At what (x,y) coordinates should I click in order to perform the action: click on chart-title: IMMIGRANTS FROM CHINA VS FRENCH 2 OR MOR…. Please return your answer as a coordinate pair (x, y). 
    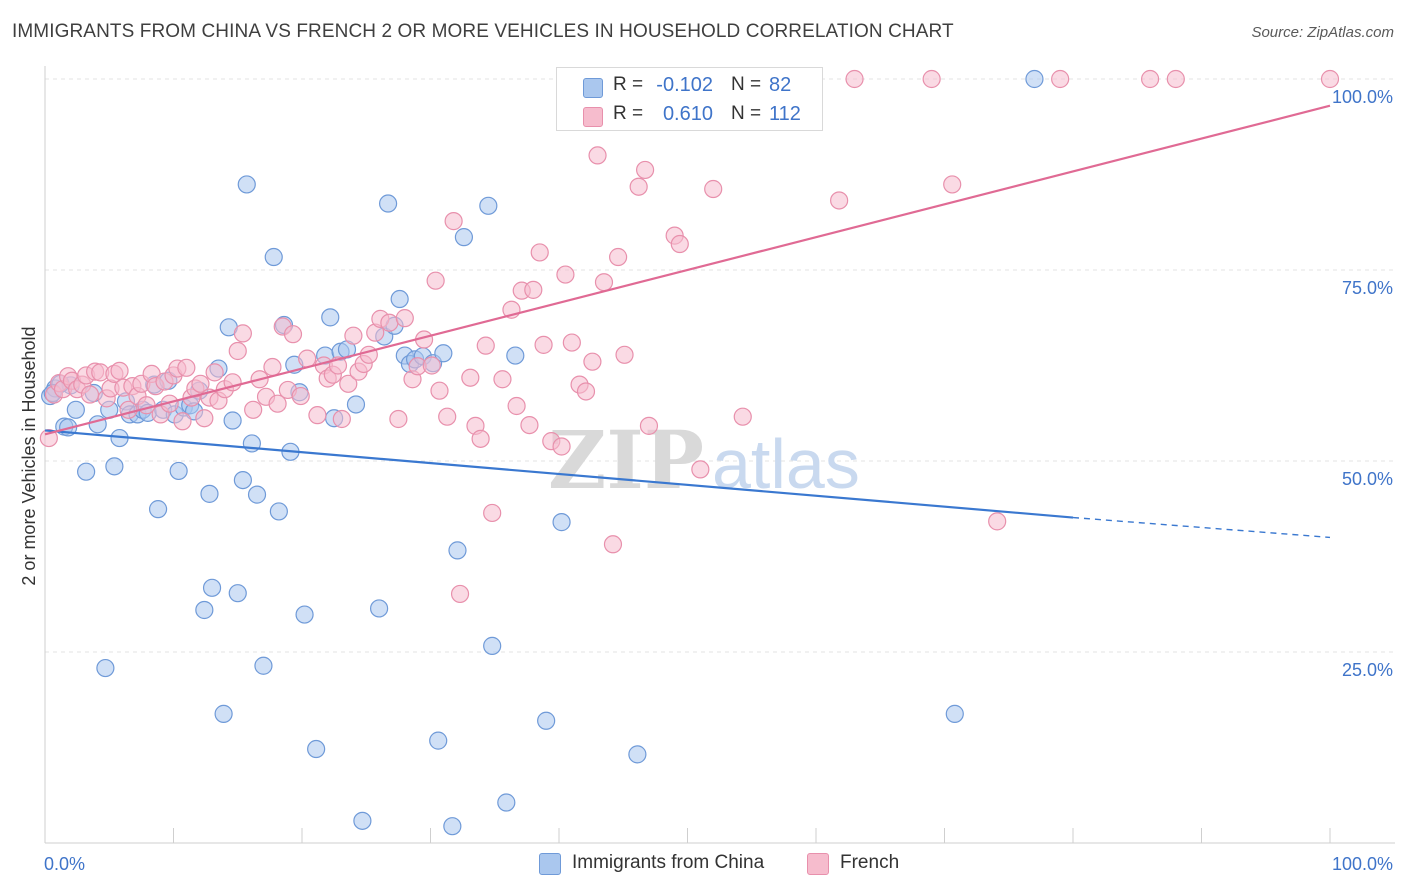
    Looking at the image, I should click on (483, 31).